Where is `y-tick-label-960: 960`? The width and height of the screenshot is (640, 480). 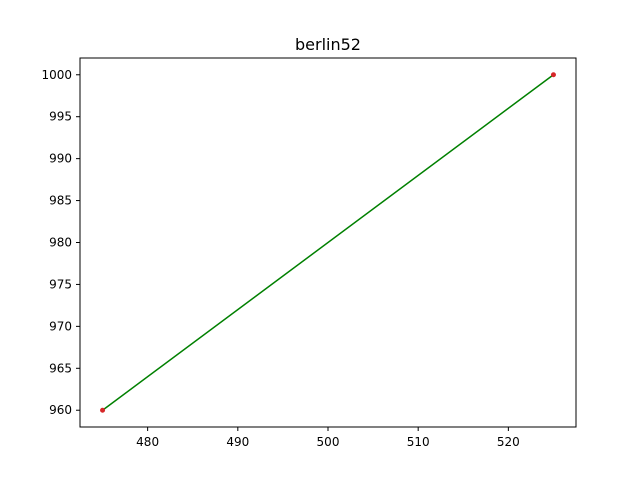
y-tick-label-960: 960 is located at coordinates (60, 410).